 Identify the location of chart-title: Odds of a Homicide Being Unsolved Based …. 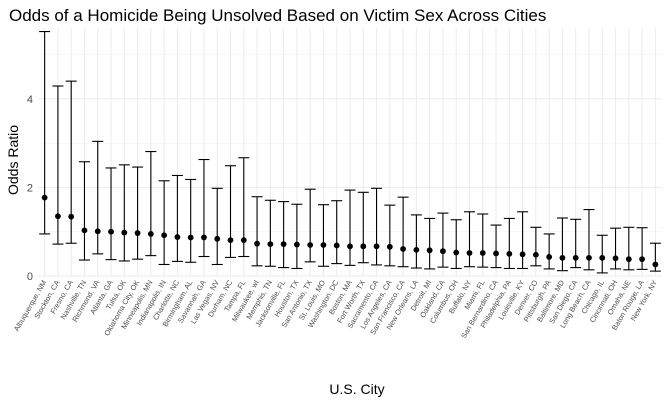
(277, 15).